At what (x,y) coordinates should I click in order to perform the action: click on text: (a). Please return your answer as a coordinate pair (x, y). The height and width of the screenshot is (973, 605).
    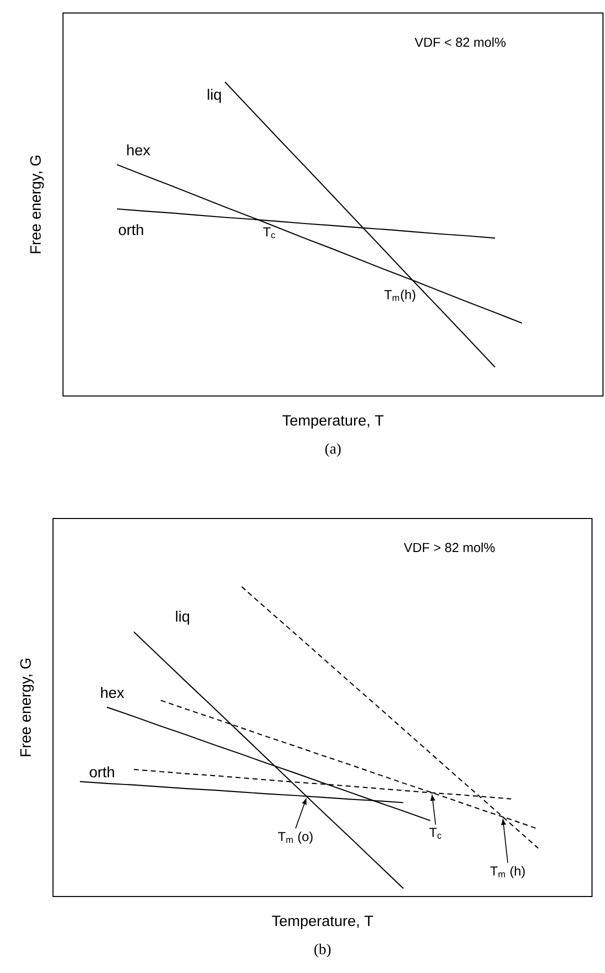
    Looking at the image, I should click on (333, 450).